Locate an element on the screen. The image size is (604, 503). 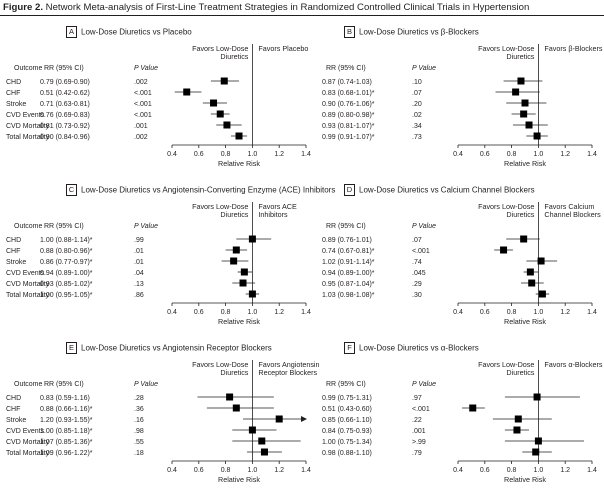
favors-right-label: Favors α-Blockers is located at coordinates (573, 364).